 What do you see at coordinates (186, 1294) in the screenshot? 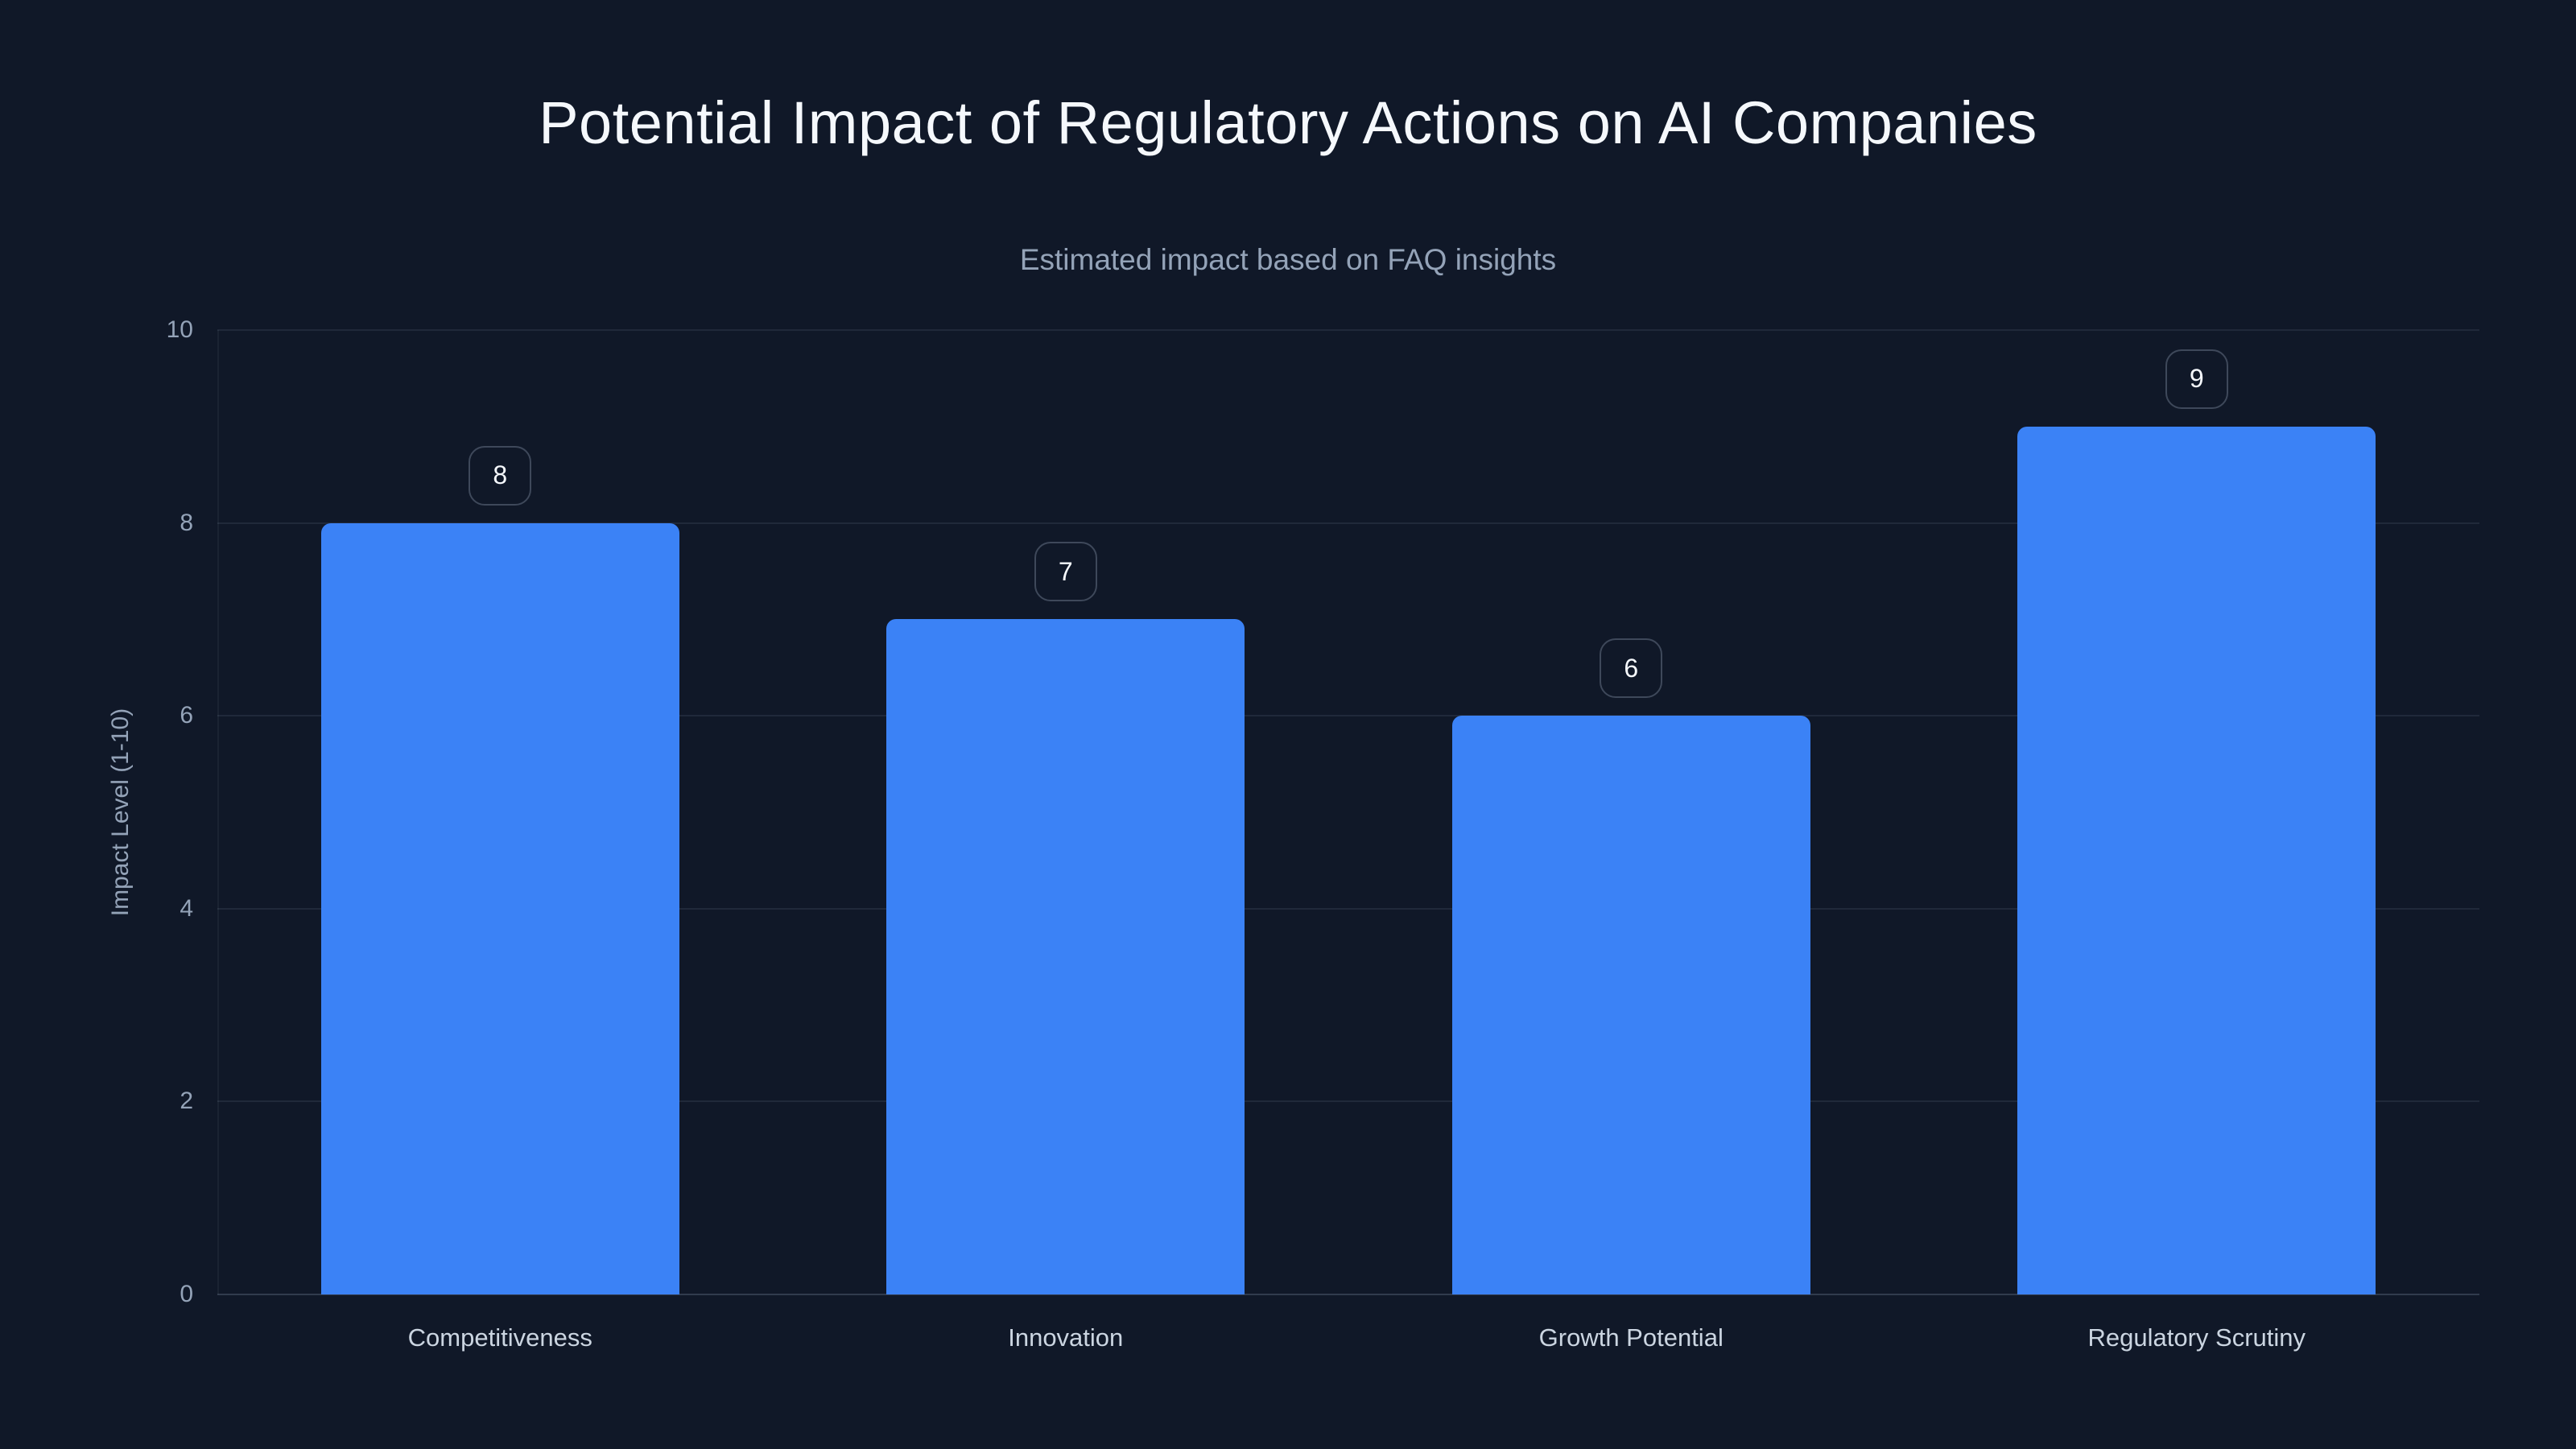
I see `y-tick-label-0: 0` at bounding box center [186, 1294].